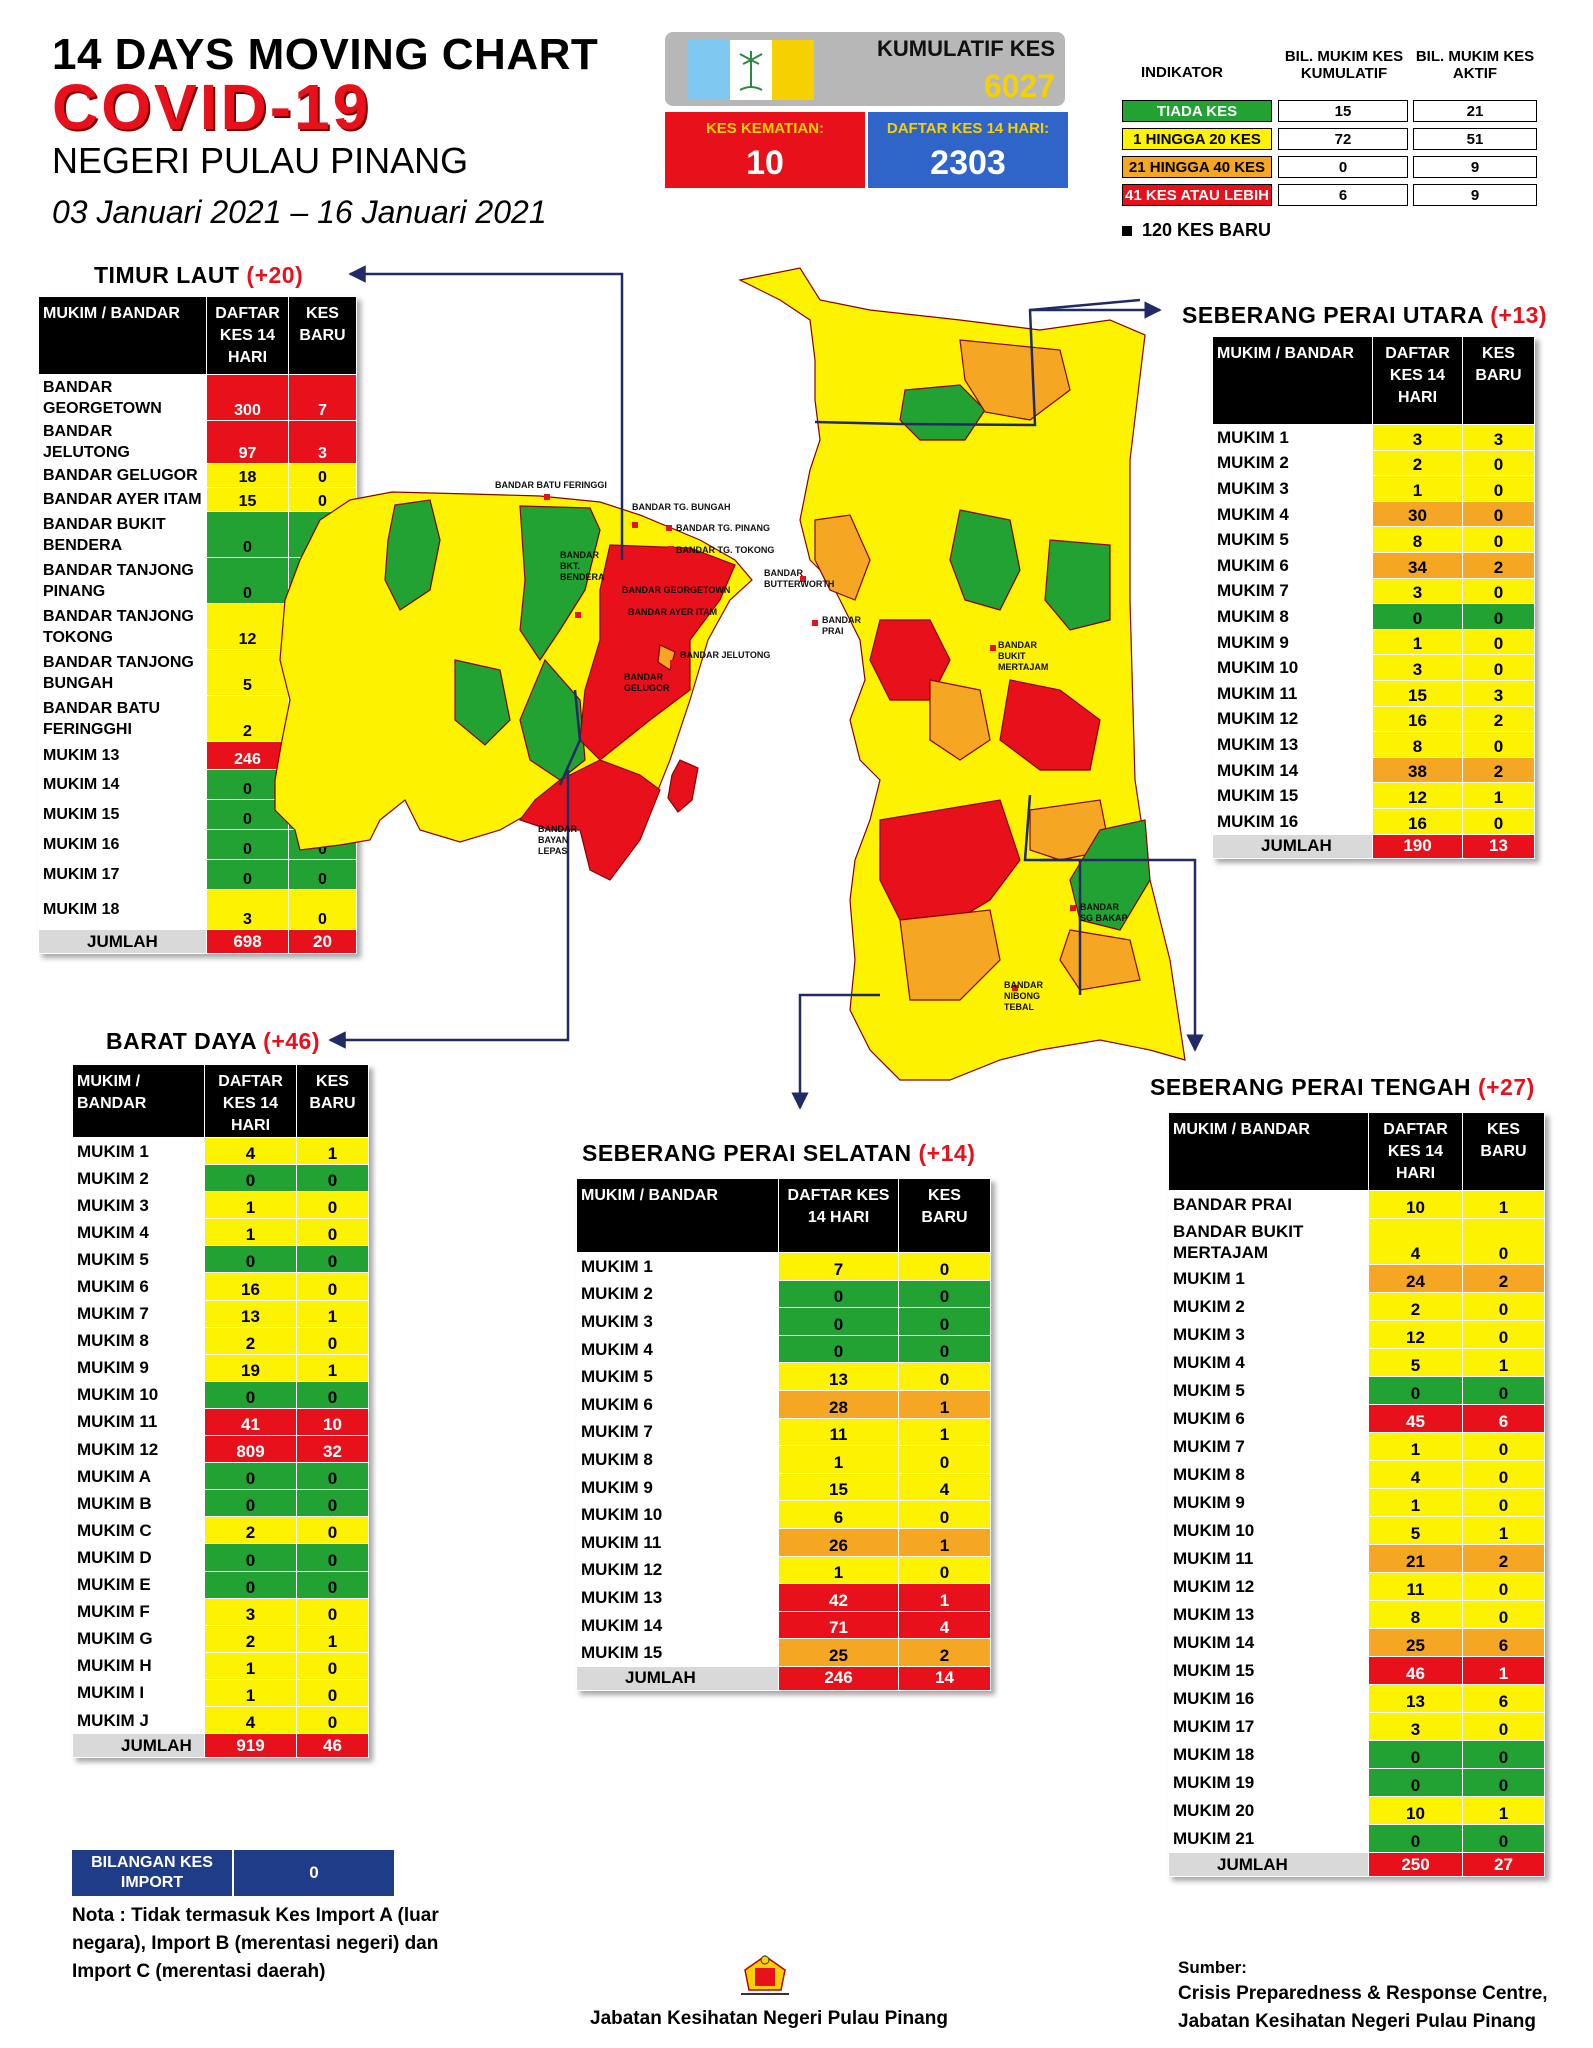  Describe the element at coordinates (1373, 795) in the screenshot. I see `table-row: MUKIM 15 12 1` at that location.